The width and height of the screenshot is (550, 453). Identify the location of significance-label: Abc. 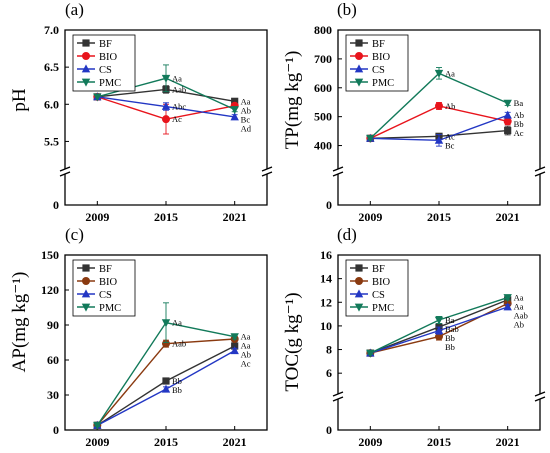
(179, 107).